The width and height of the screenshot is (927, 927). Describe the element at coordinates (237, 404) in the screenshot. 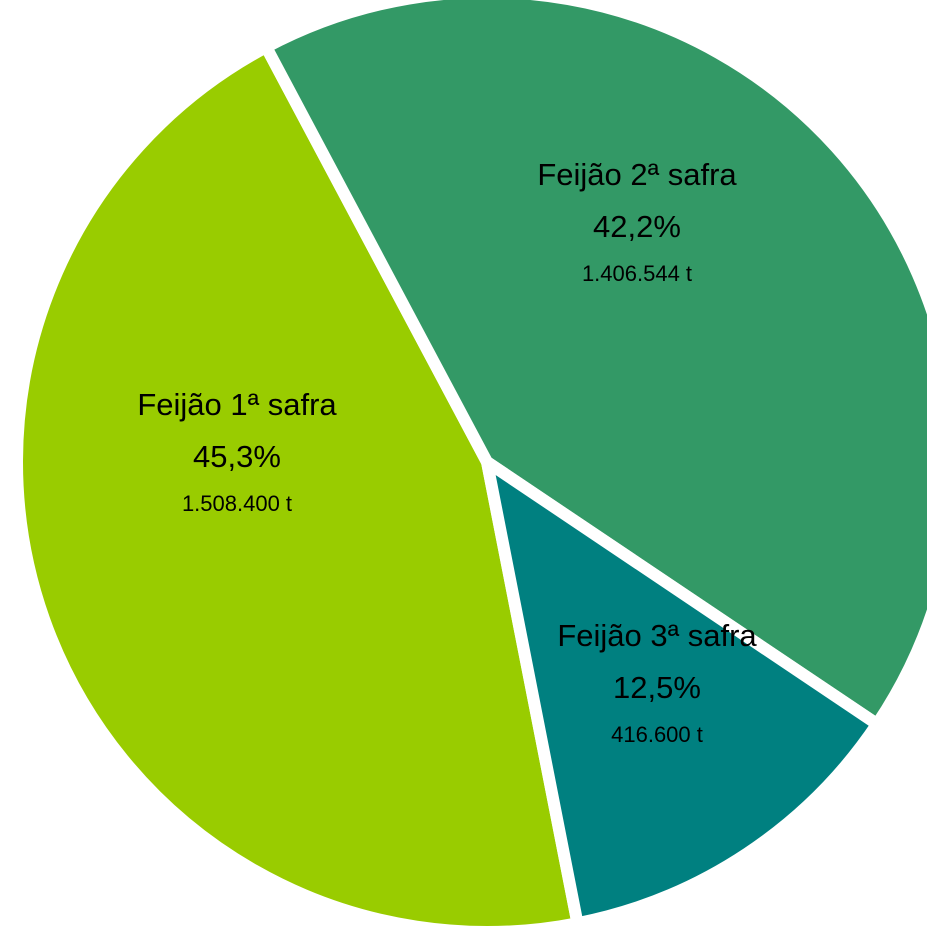

I see `slice-name: Feijão 1ª safra` at that location.